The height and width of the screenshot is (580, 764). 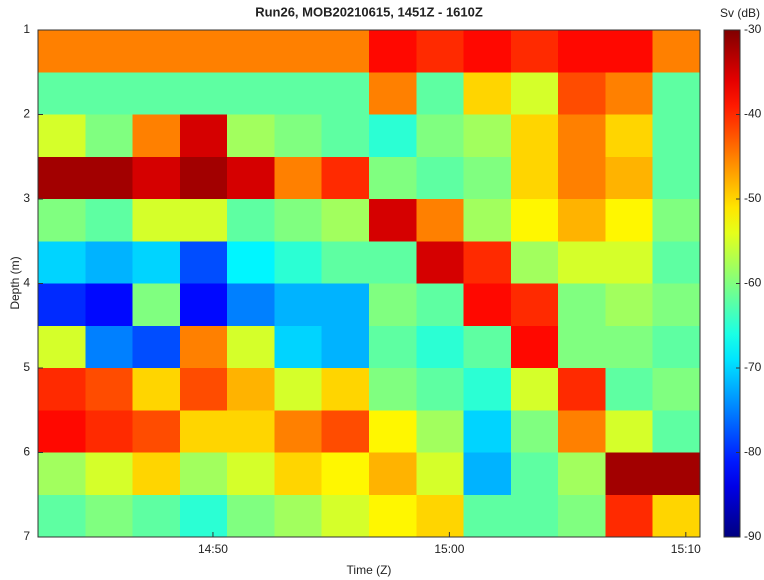 What do you see at coordinates (753, 452) in the screenshot?
I see `colorbar-tick-label: -80` at bounding box center [753, 452].